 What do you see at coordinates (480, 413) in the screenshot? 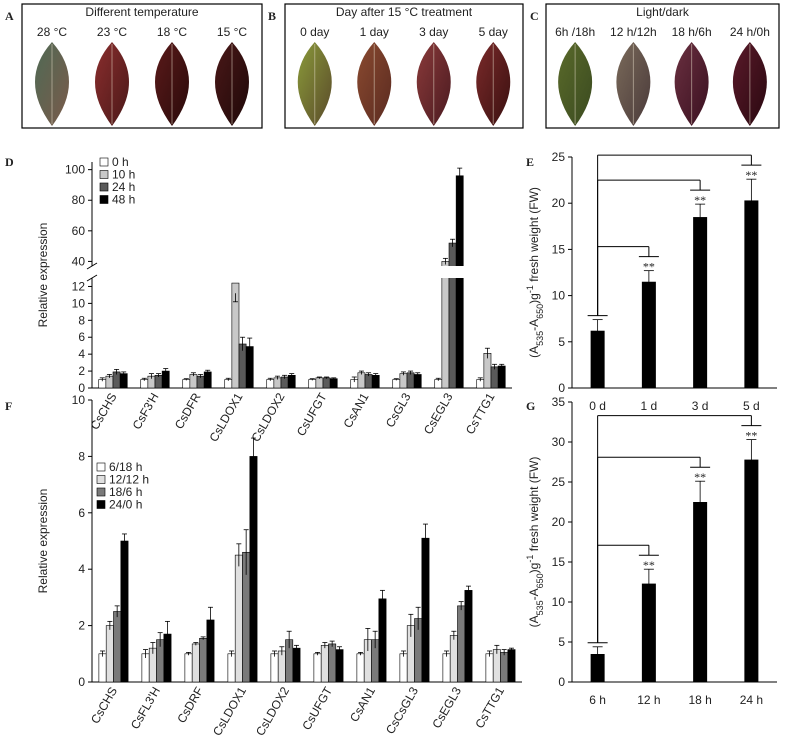
I see `x-tick-label: CsTTG1` at bounding box center [480, 413].